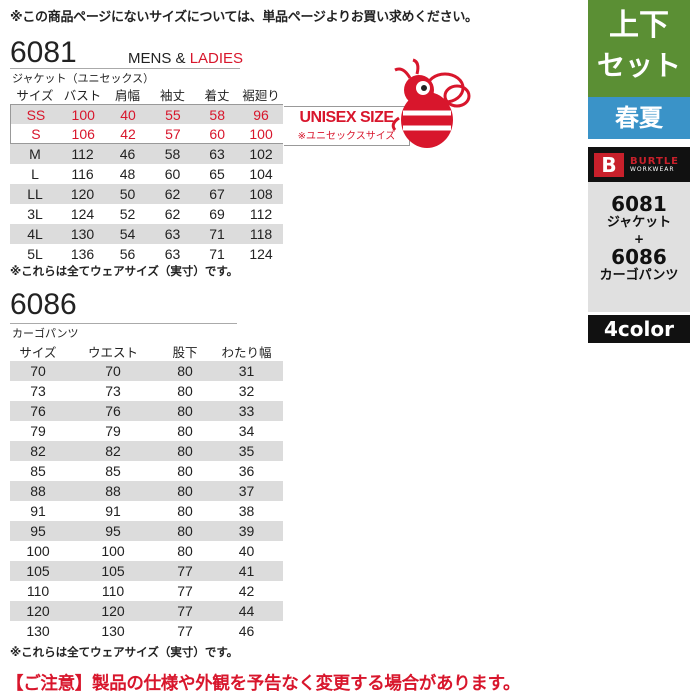 This screenshot has width=700, height=700. Describe the element at coordinates (146, 531) in the screenshot. I see `table-row: 95 95 80 39` at that location.